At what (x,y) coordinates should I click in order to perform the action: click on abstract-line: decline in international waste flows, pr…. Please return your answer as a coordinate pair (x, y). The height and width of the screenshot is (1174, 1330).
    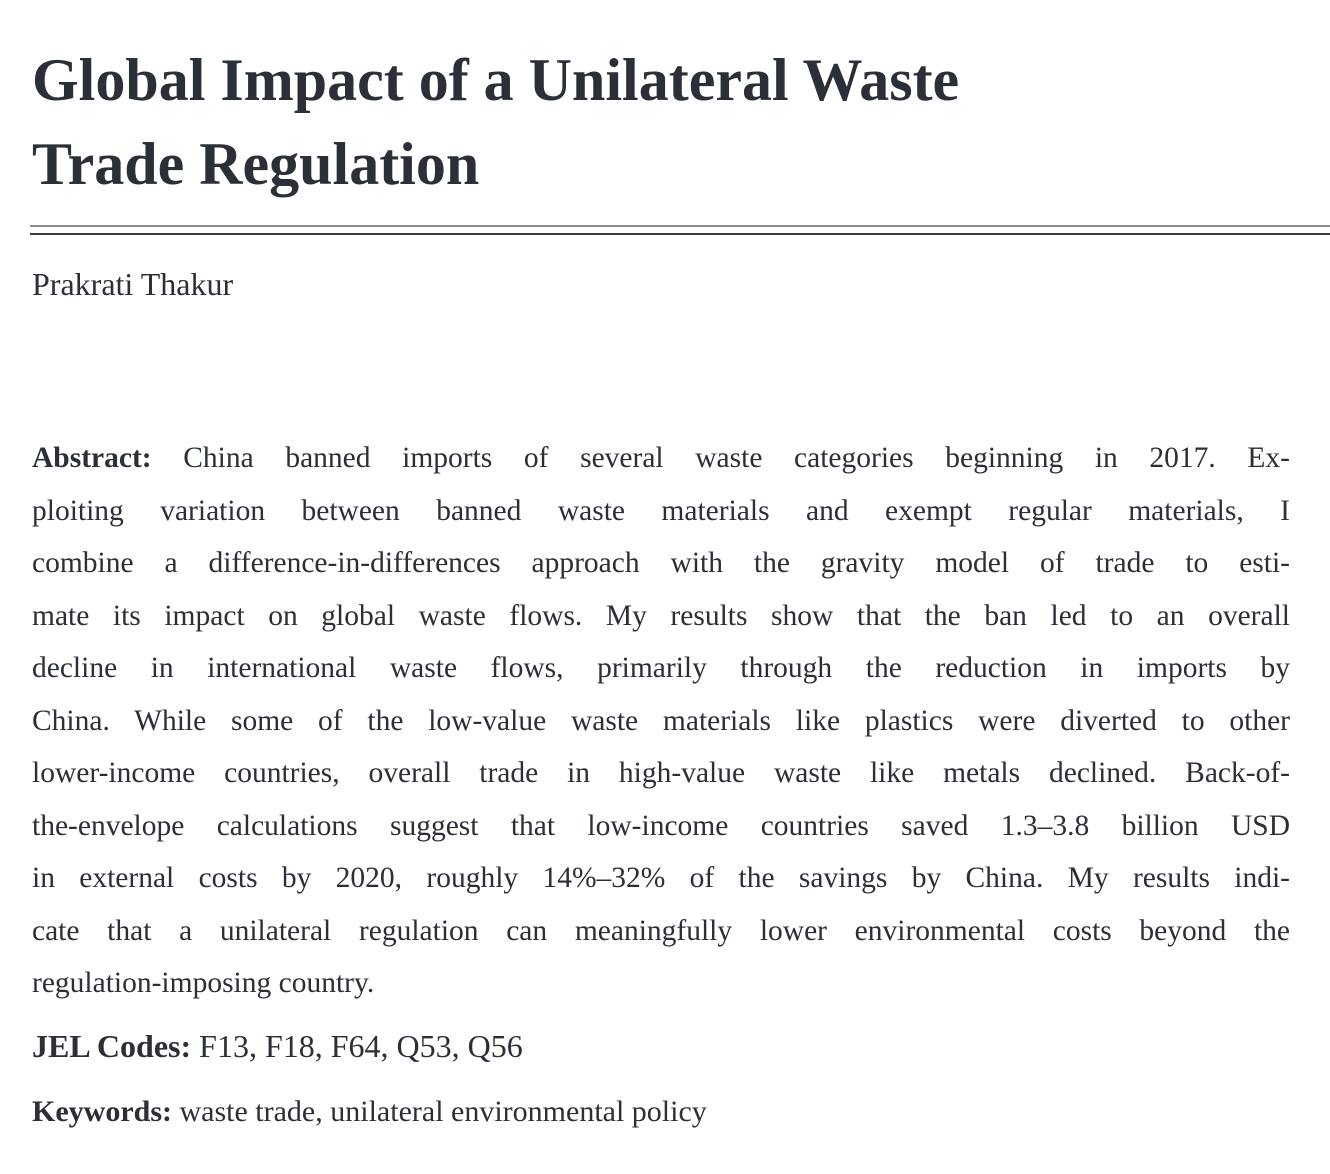
    Looking at the image, I should click on (661, 668).